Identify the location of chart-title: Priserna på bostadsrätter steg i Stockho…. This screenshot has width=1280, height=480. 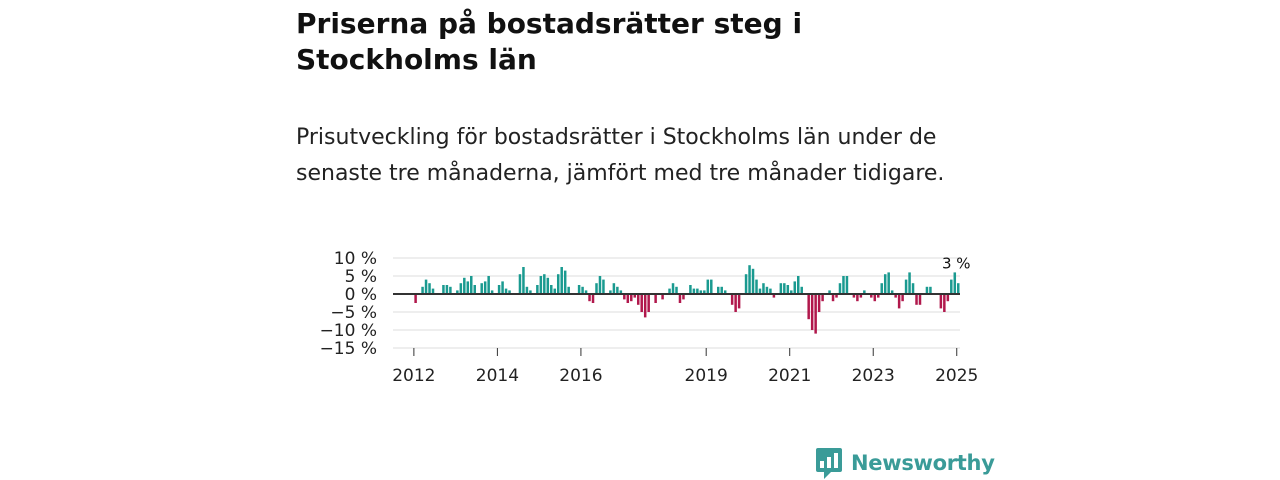
(549, 41).